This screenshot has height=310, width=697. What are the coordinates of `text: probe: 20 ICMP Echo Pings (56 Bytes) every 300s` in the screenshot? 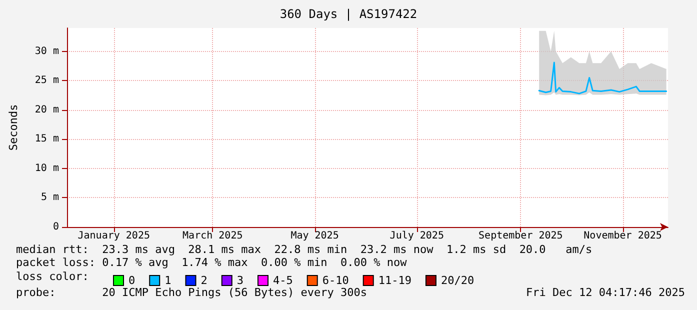 It's located at (191, 292).